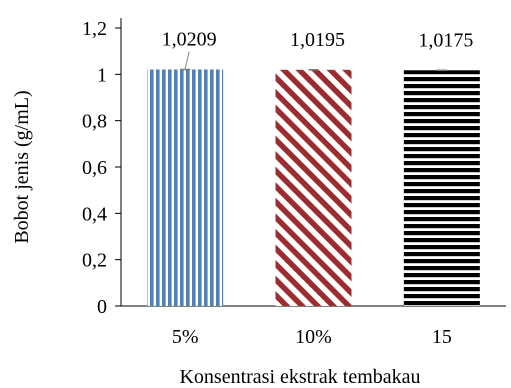  Describe the element at coordinates (445, 40) in the screenshot. I see `data-label: 1,0175` at that location.